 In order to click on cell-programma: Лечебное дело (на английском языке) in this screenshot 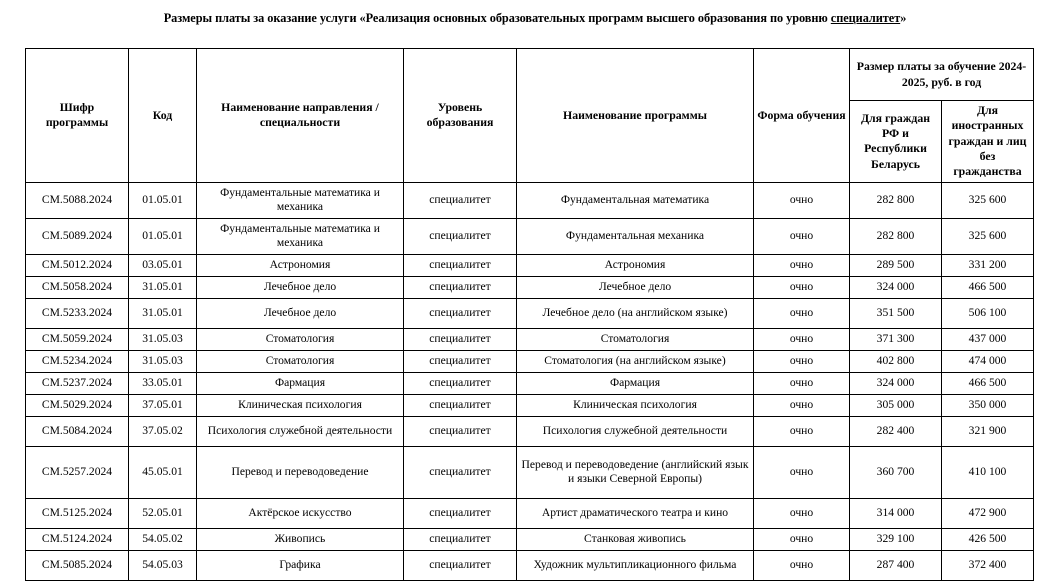, I will do `click(635, 313)`.